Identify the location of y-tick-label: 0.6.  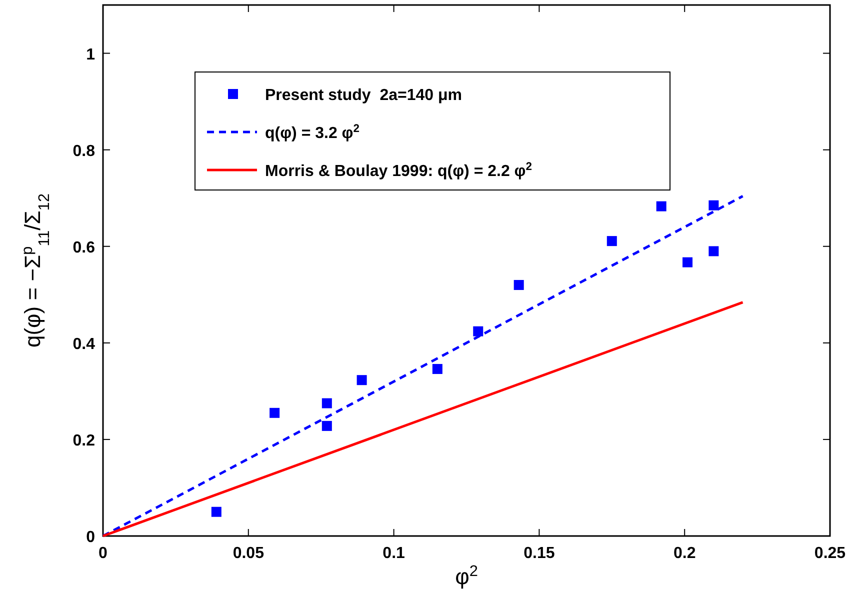
(84, 247).